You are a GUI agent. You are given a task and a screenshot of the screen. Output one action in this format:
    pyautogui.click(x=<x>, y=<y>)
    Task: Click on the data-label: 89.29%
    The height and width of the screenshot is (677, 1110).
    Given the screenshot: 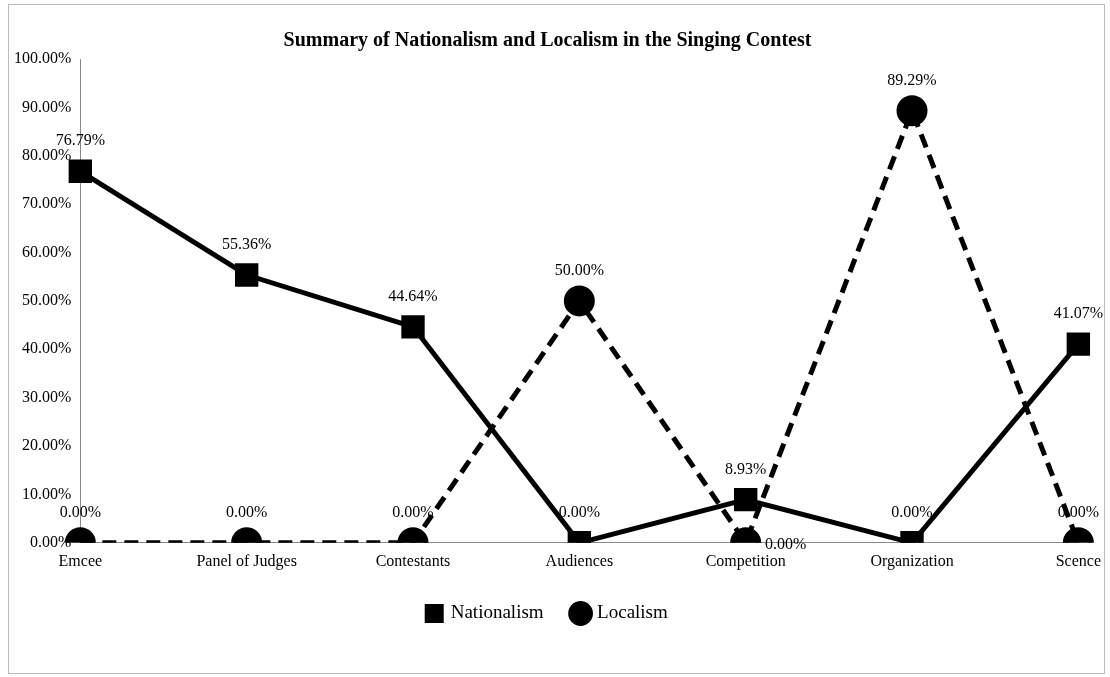 What is the action you would take?
    pyautogui.click(x=912, y=80)
    